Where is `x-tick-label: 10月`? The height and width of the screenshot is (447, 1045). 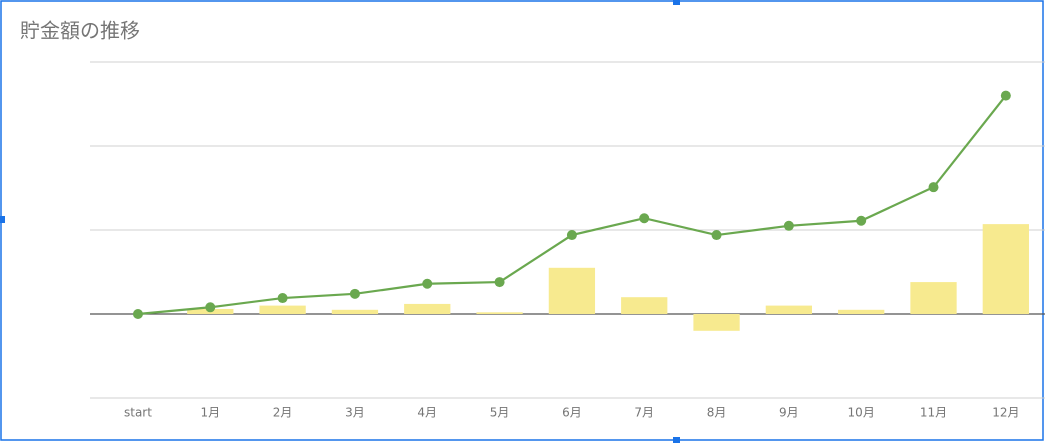 x-tick-label: 10月 is located at coordinates (861, 413).